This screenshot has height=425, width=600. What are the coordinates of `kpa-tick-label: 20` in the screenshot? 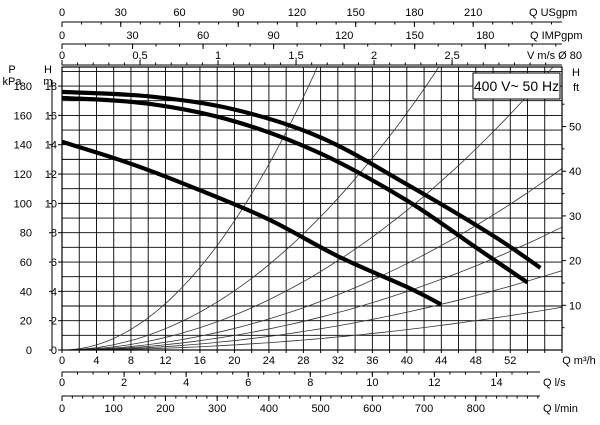 It's located at (26, 322).